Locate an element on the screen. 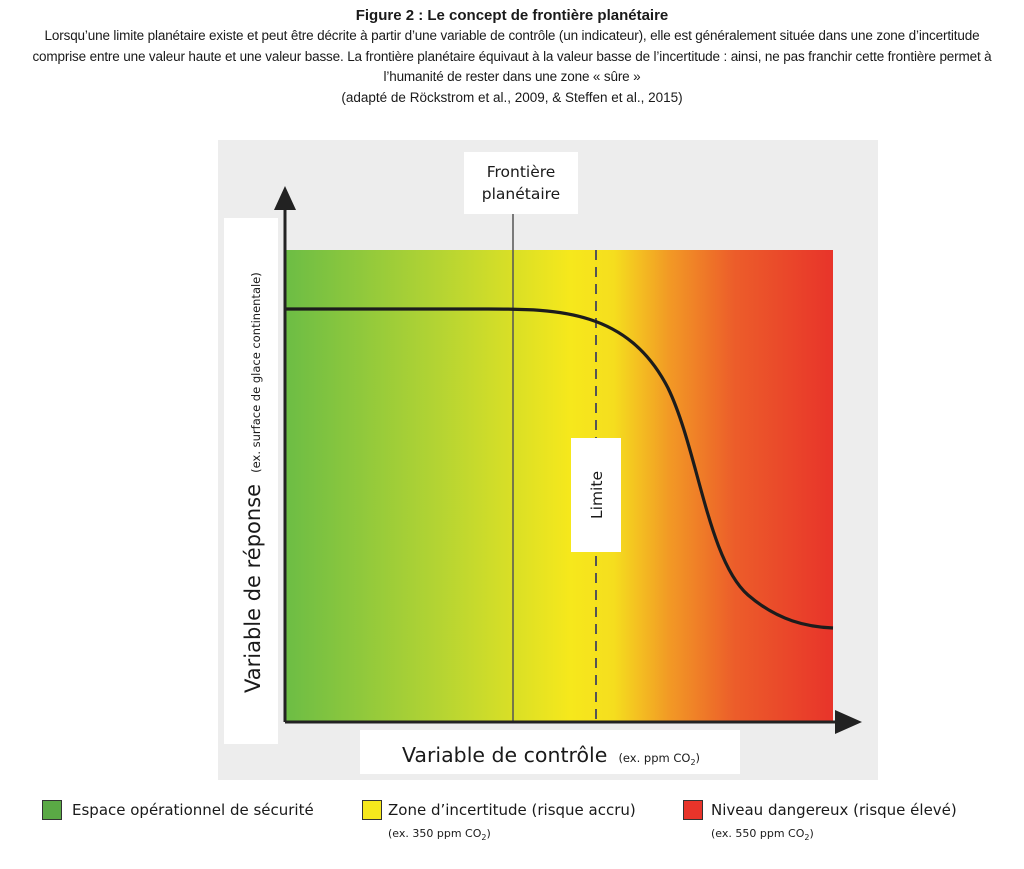 This screenshot has width=1024, height=869. legend-example-danger: (ex. 550 ppm CO2) is located at coordinates (762, 835).